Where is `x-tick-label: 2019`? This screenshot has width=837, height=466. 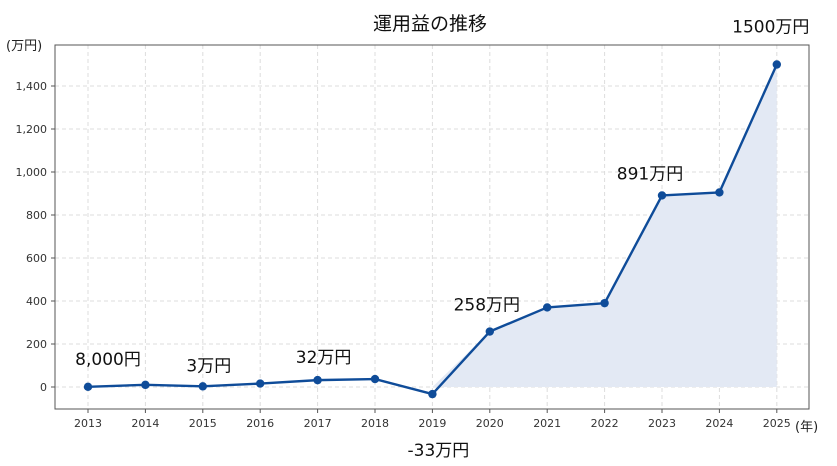
x-tick-label: 2019 is located at coordinates (432, 423).